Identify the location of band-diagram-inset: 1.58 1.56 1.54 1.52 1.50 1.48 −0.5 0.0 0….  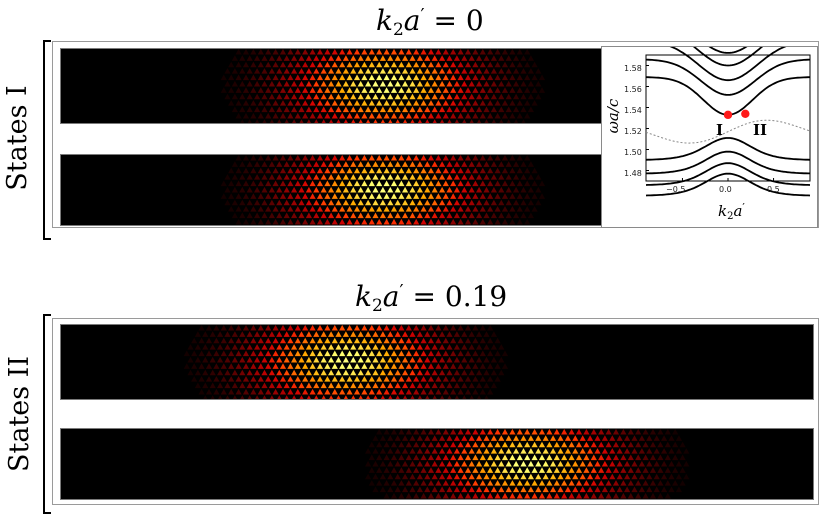
(709, 137).